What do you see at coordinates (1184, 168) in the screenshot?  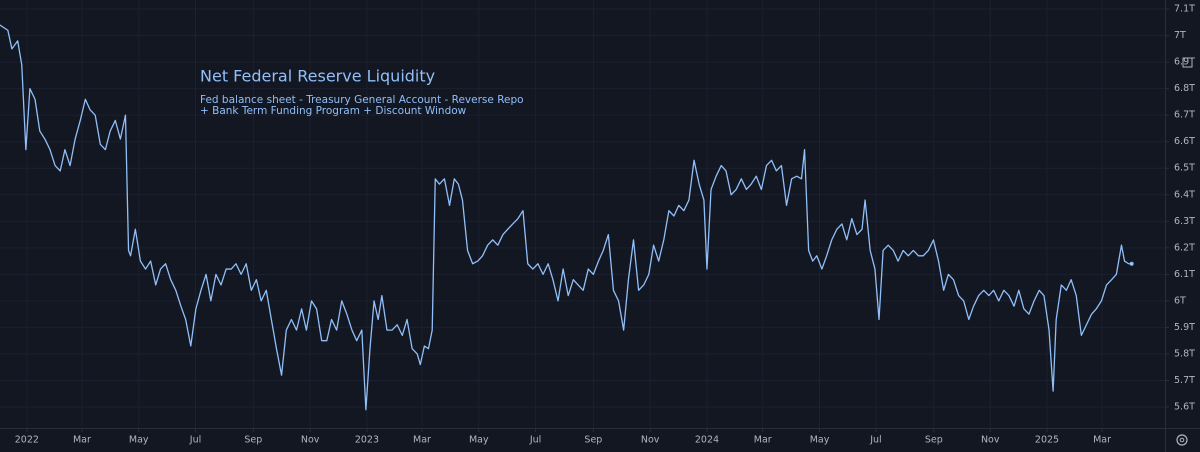 I see `y-tick-label: 6.5T` at bounding box center [1184, 168].